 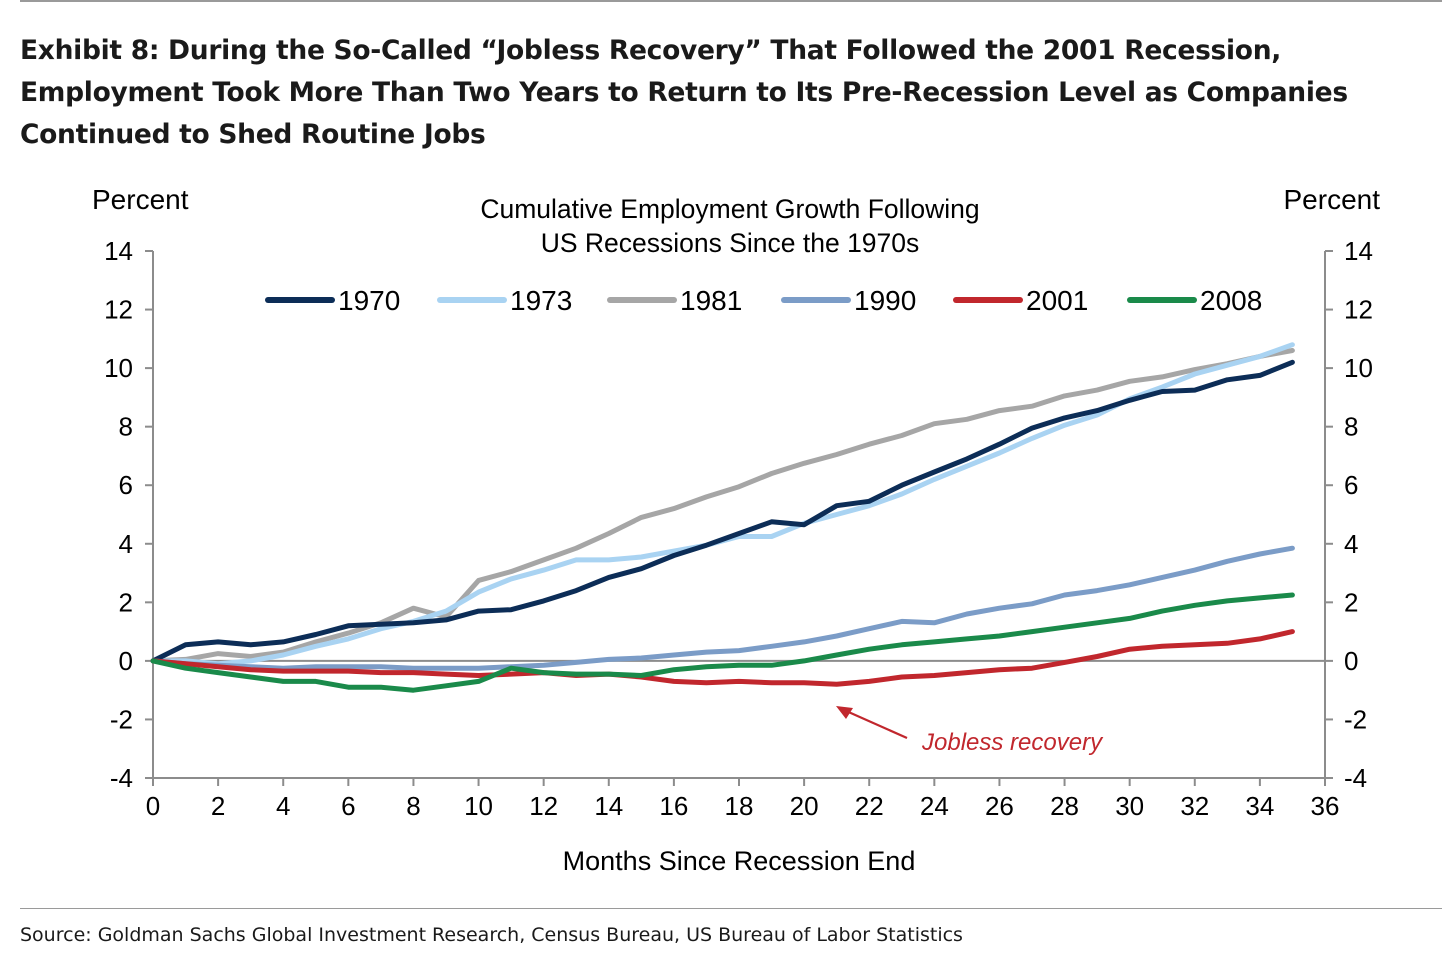 What do you see at coordinates (118, 251) in the screenshot?
I see `y-tick-label-left: 14` at bounding box center [118, 251].